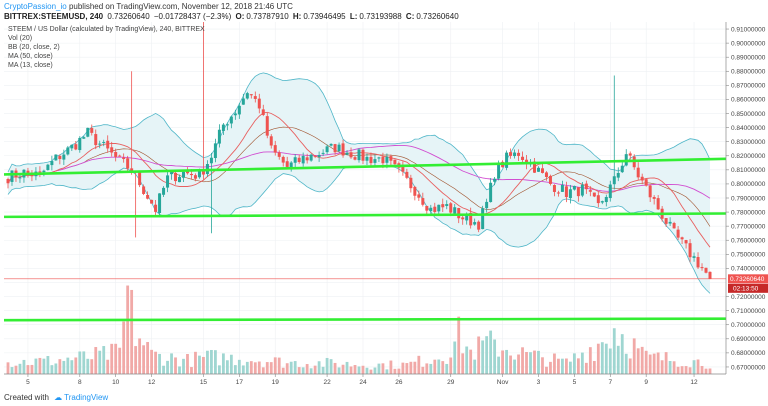 The image size is (768, 406). I want to click on time-tick-label: 17, so click(240, 382).